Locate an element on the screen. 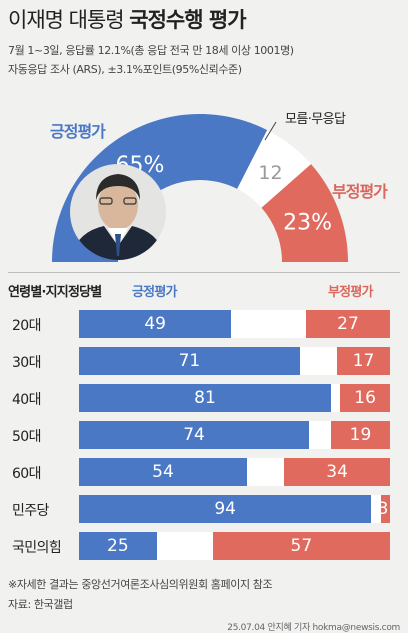 The width and height of the screenshot is (408, 633). bar-value-negative: 17 is located at coordinates (363, 361).